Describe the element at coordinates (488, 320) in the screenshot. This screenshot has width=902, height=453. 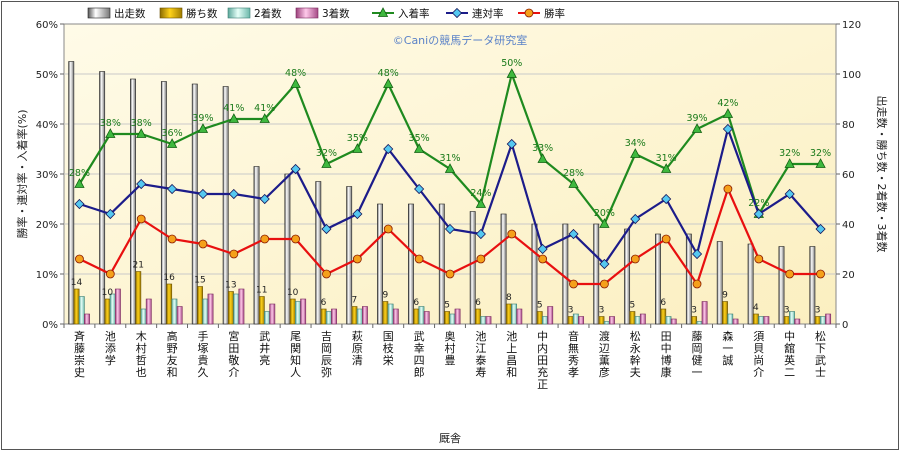
I see `bar-3着数-13` at that location.